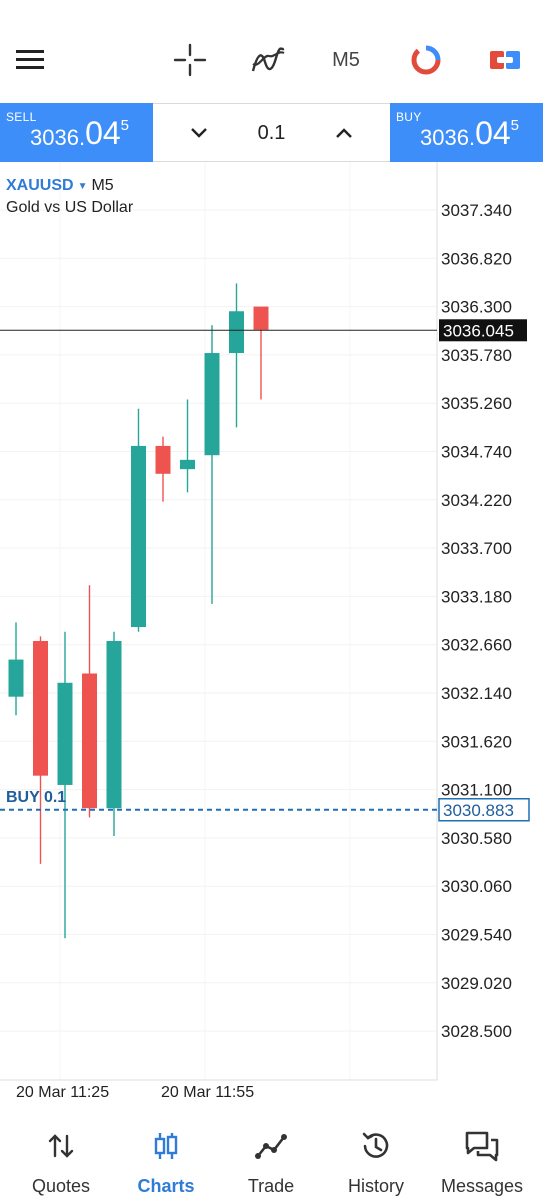 The height and width of the screenshot is (1200, 543). Describe the element at coordinates (448, 137) in the screenshot. I see `buy-price-main: 3036.` at that location.